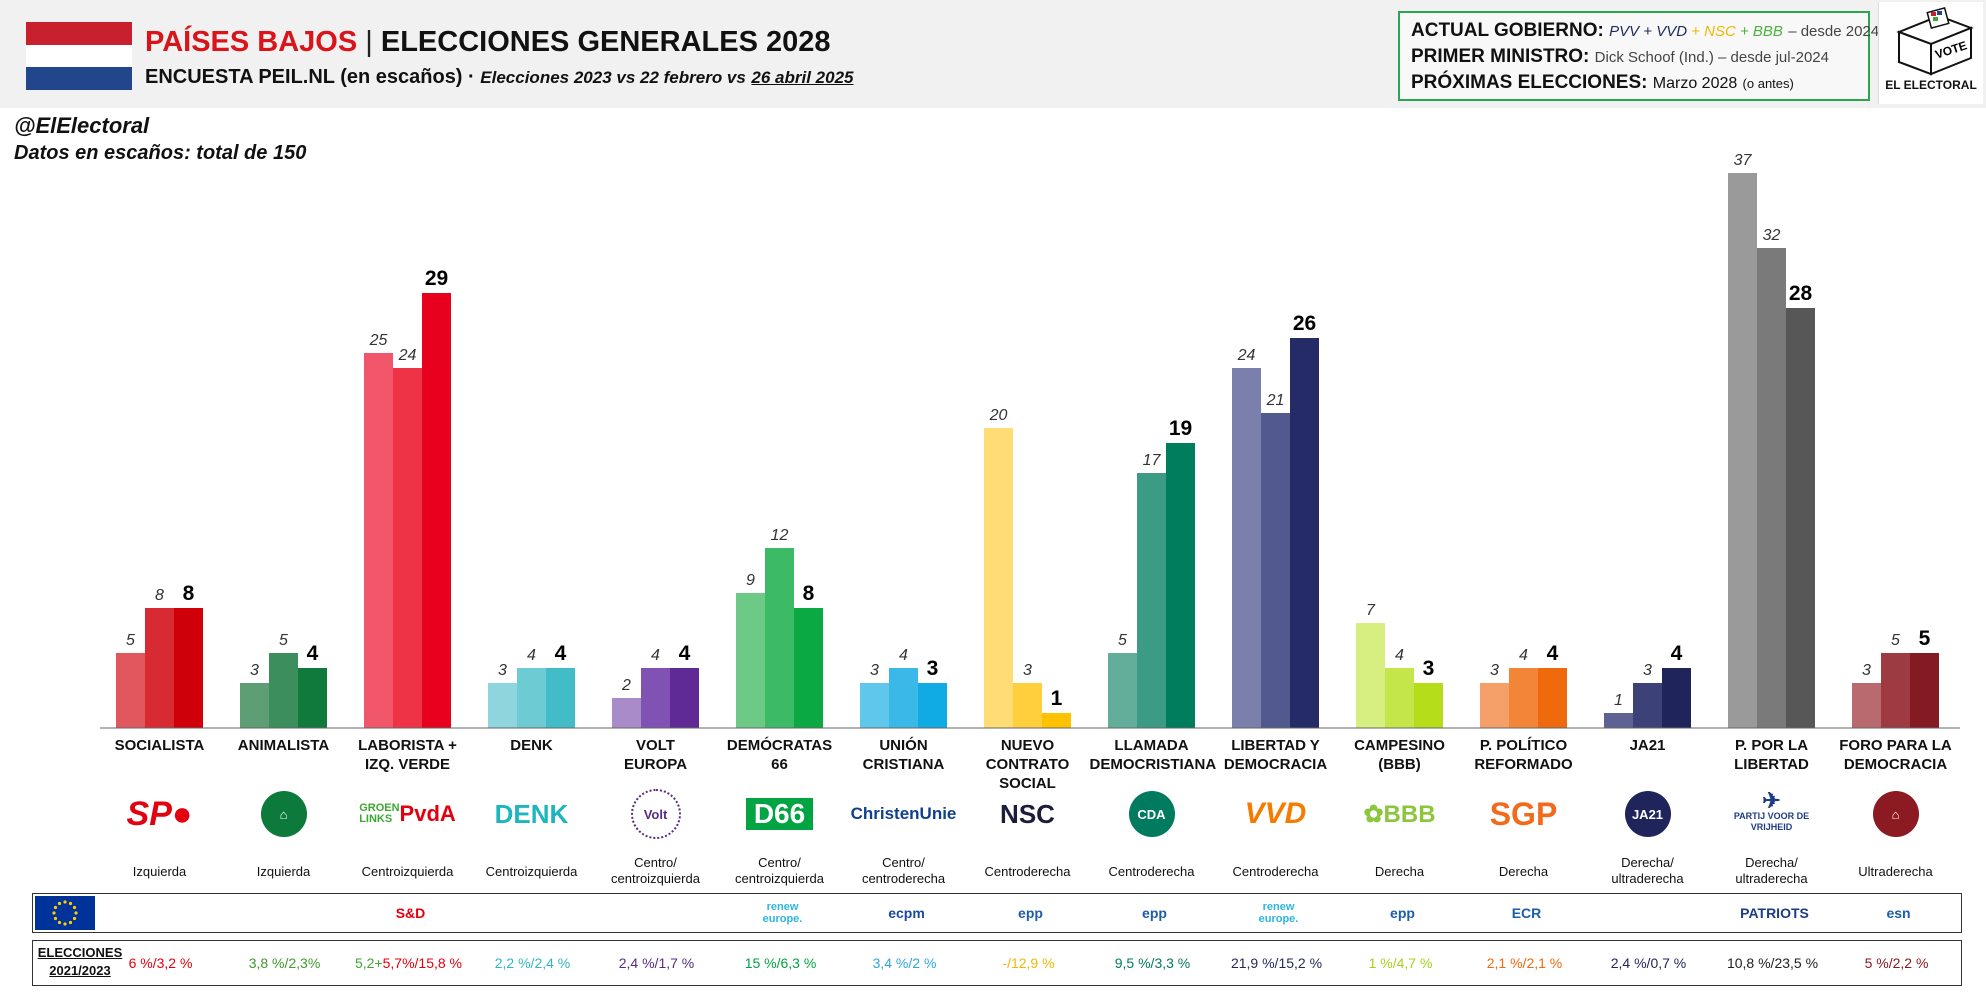 The height and width of the screenshot is (998, 1986). I want to click on eu-group-icon: esn, so click(1898, 913).